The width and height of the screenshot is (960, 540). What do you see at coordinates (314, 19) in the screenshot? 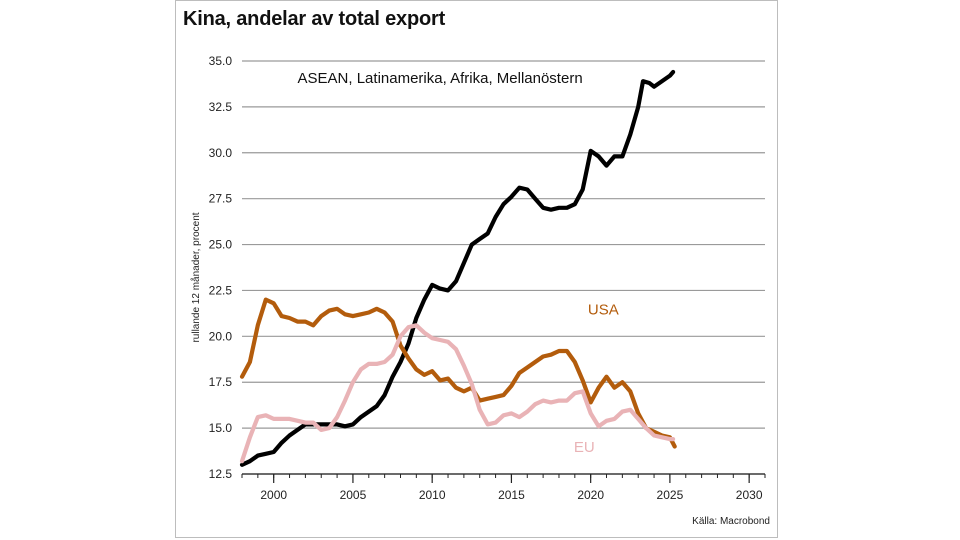
I see `chart-title: Kina, andelar av total export` at bounding box center [314, 19].